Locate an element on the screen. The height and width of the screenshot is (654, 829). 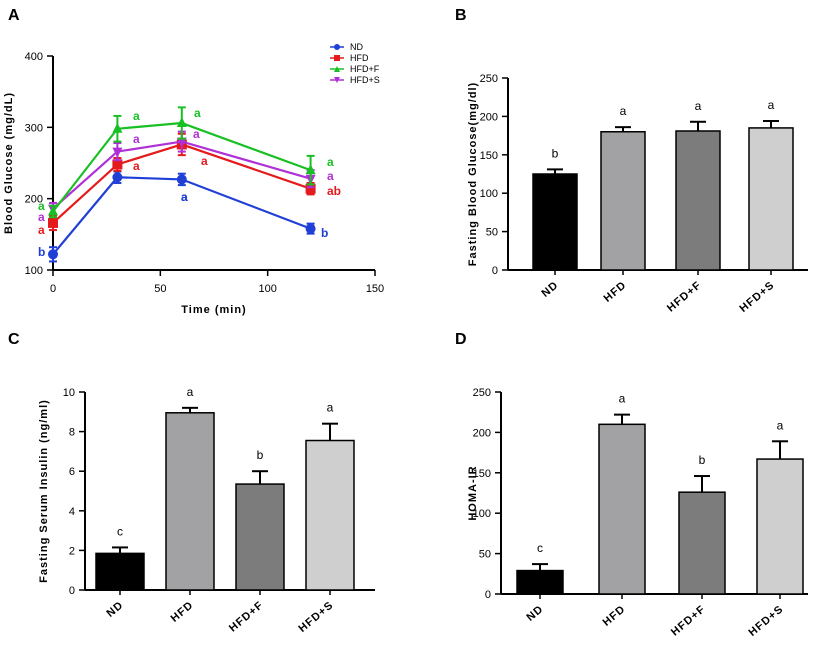
legend-label: HFD+F is located at coordinates (365, 69).